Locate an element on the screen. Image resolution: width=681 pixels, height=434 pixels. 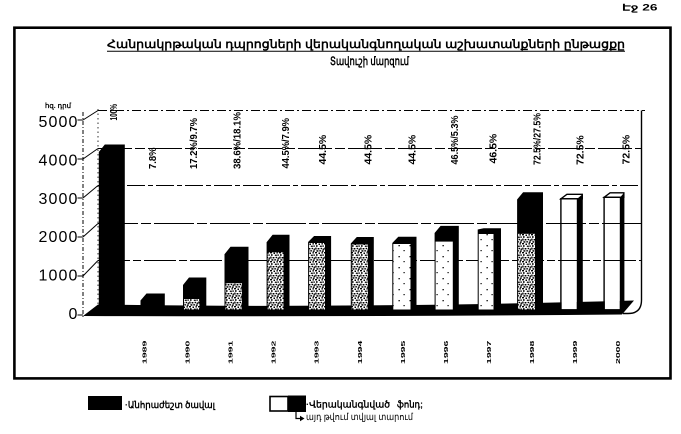
svg-text: հզ. դրմ is located at coordinates (58, 105).